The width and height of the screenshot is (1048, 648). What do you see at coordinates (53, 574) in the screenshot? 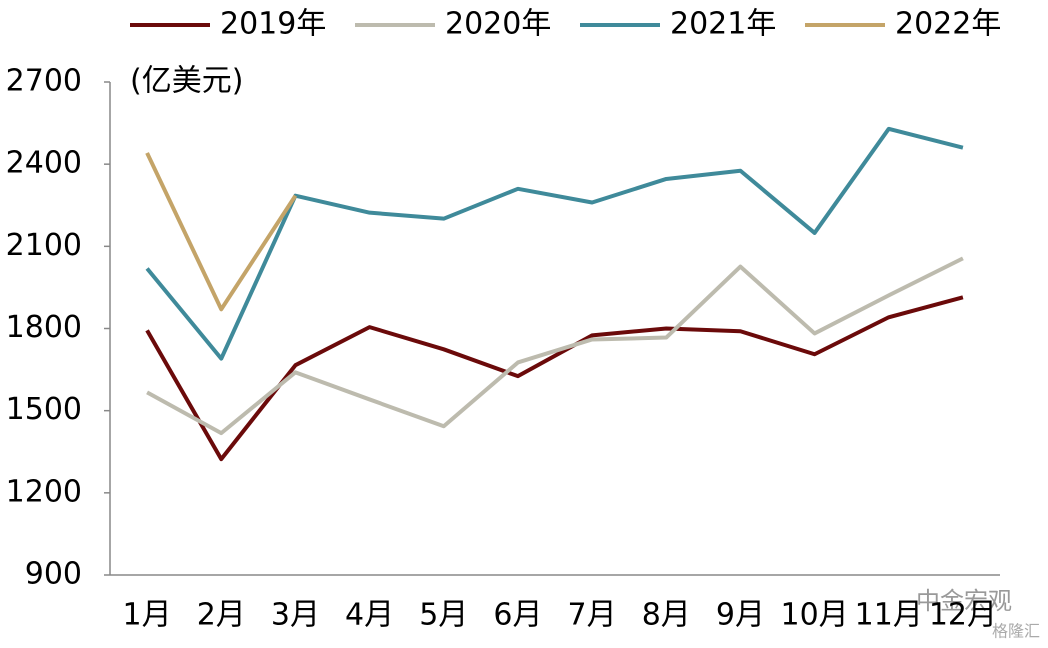
I see `y-tick-label: 900` at bounding box center [53, 574].